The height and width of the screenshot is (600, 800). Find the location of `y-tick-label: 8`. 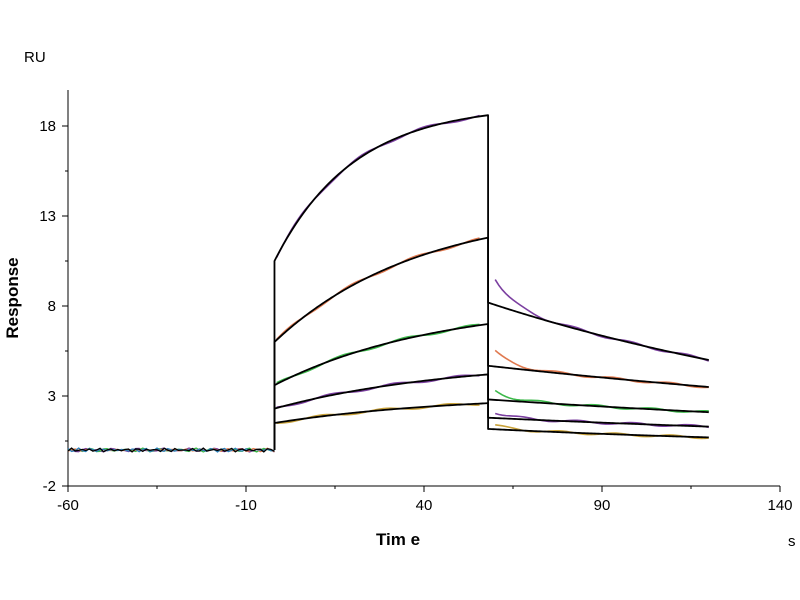

y-tick-label: 8 is located at coordinates (52, 306).